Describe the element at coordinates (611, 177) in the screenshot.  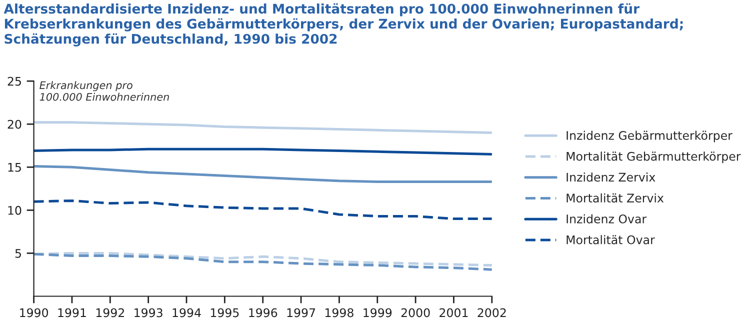
I see `legend-label: Inzidenz Zervix` at that location.